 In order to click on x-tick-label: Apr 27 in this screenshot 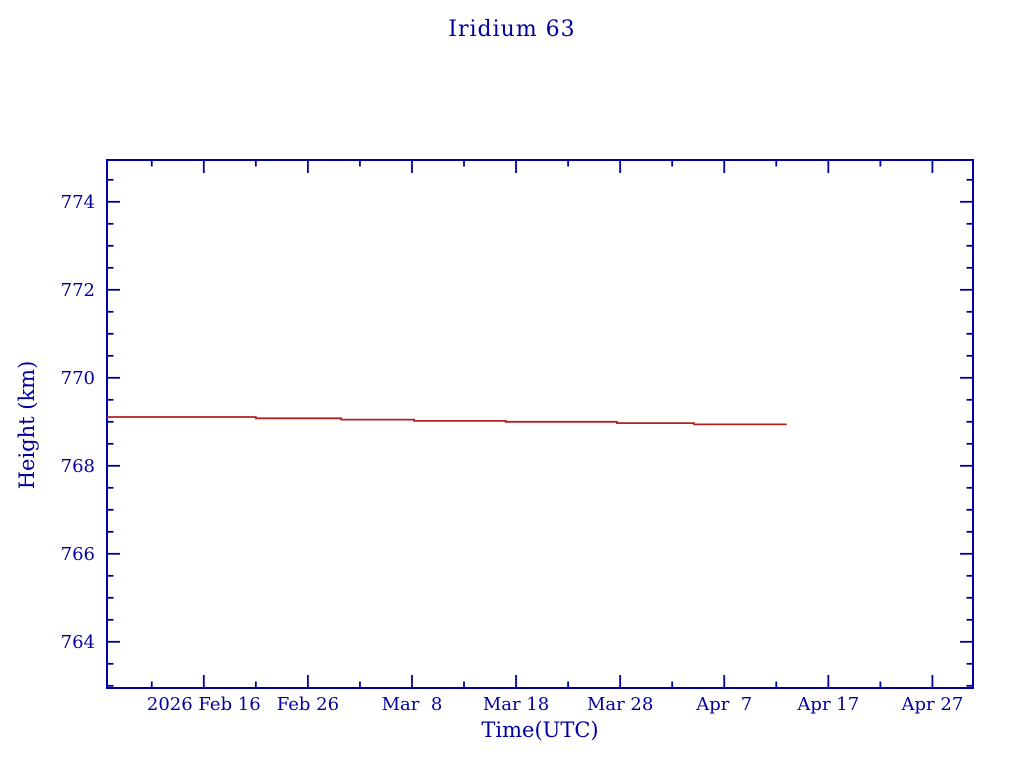, I will do `click(932, 704)`.